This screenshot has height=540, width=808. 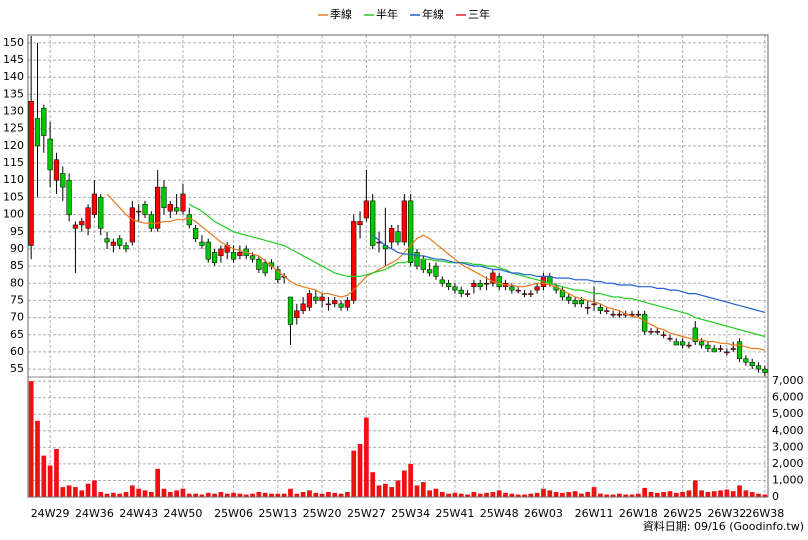 What do you see at coordinates (788, 380) in the screenshot?
I see `y2-tick-label: 7,000` at bounding box center [788, 380].